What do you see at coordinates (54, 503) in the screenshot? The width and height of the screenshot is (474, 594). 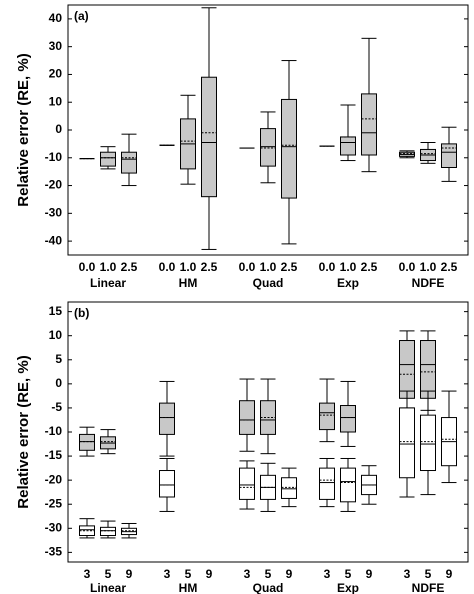 I see `y-tick-label: -25` at bounding box center [54, 503].